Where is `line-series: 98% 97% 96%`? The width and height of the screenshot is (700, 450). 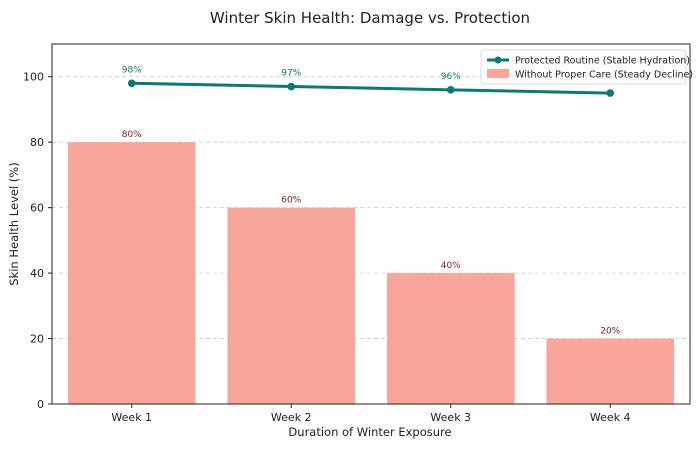 line-series: 98% 97% 96% is located at coordinates (368, 81).